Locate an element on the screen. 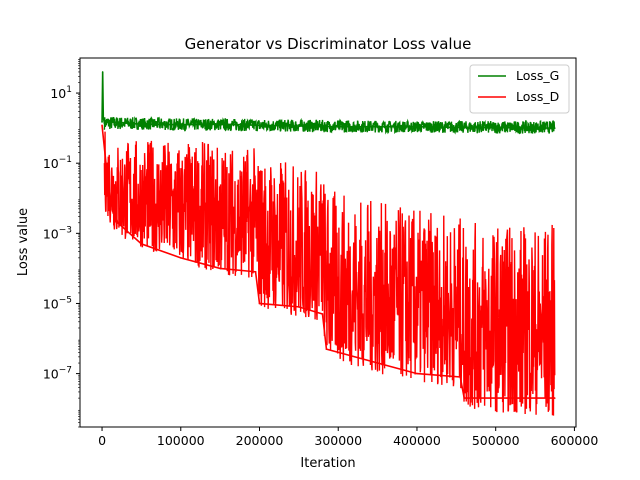 This screenshot has width=640, height=480. legend-label-loss-d: Loss_D is located at coordinates (537, 96).